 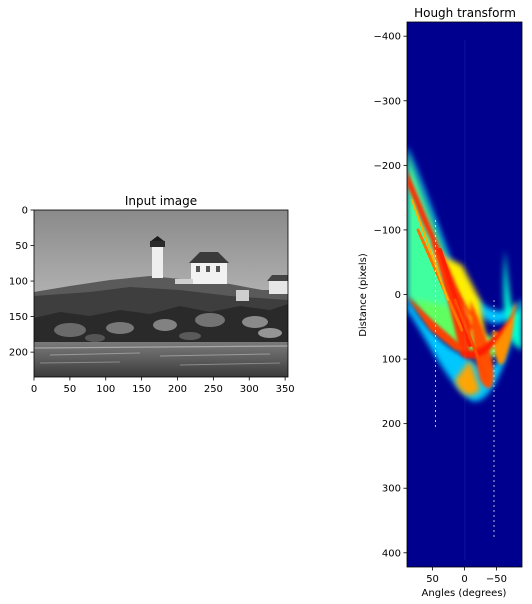 What do you see at coordinates (391, 489) in the screenshot?
I see `hough-y-tick-label: 300` at bounding box center [391, 489].